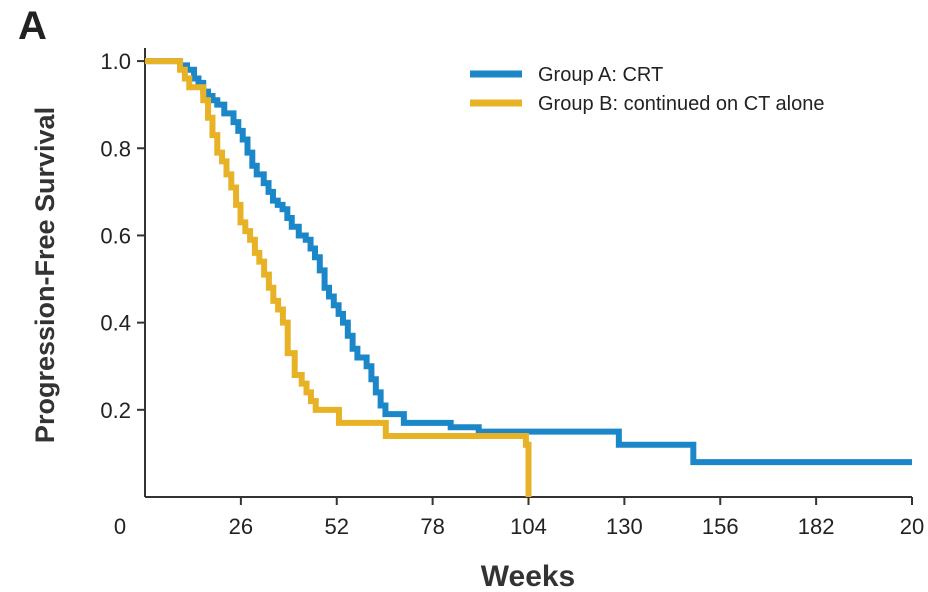  I want to click on x-tick-label: 26, so click(241, 526).